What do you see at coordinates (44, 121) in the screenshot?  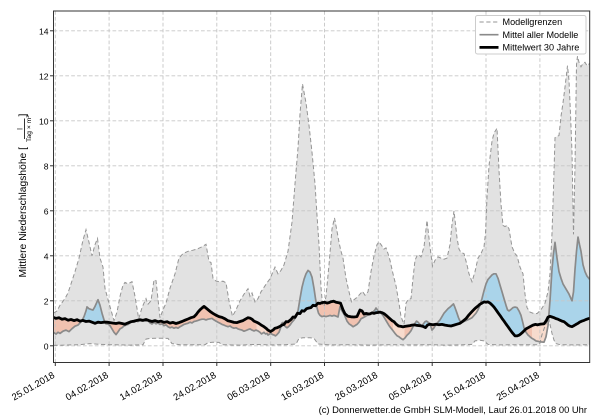 I see `svg-text: 10` at bounding box center [44, 121].